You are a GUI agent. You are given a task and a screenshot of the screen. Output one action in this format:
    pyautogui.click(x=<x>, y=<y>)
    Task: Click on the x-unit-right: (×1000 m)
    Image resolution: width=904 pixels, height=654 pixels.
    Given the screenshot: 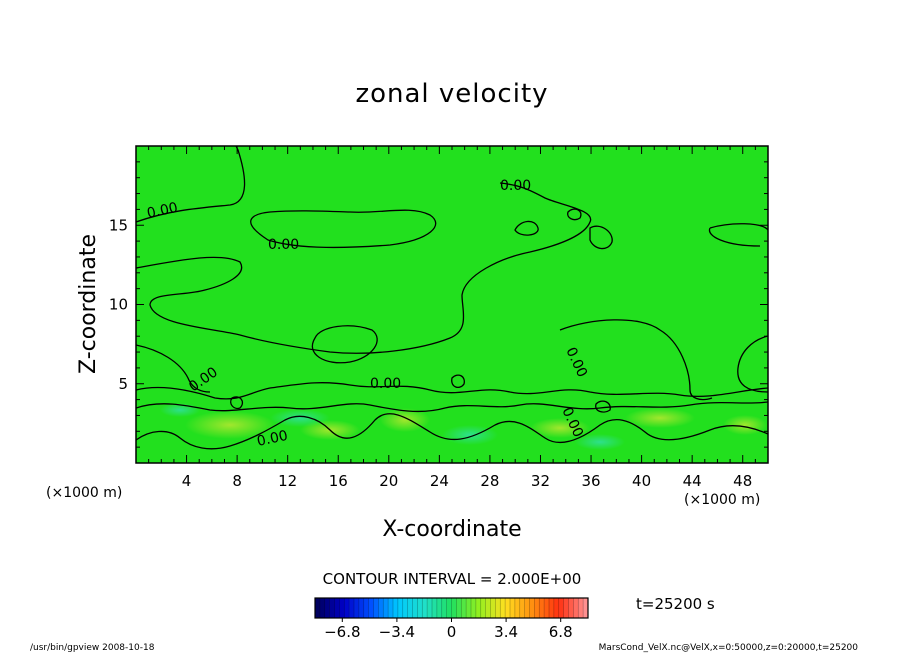 What is the action you would take?
    pyautogui.click(x=722, y=500)
    